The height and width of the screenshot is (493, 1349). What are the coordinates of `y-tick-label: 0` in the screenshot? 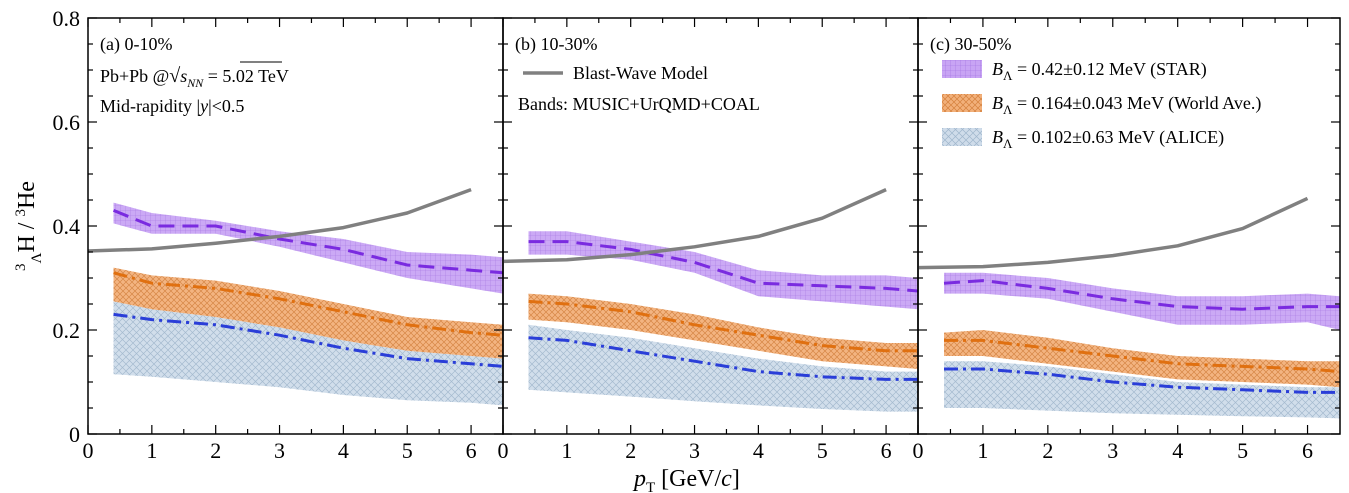 It's located at (74, 434).